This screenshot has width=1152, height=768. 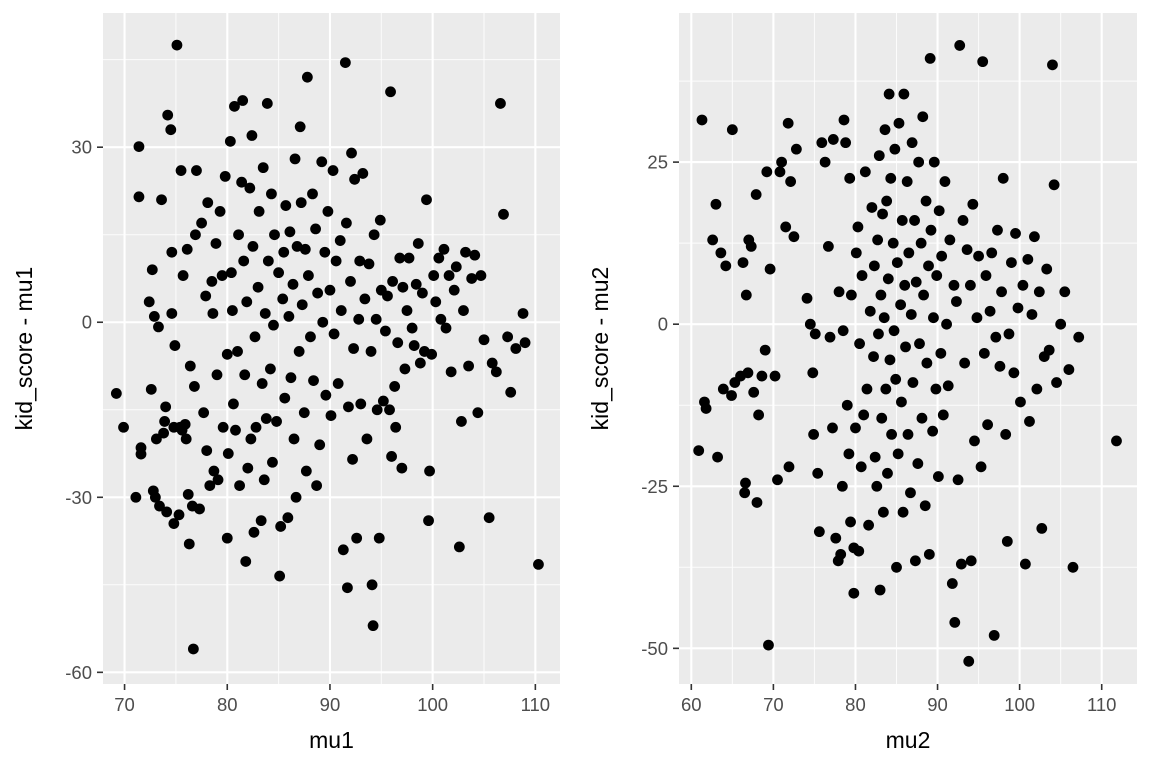 What do you see at coordinates (227, 704) in the screenshot?
I see `x-tick-label: 80` at bounding box center [227, 704].